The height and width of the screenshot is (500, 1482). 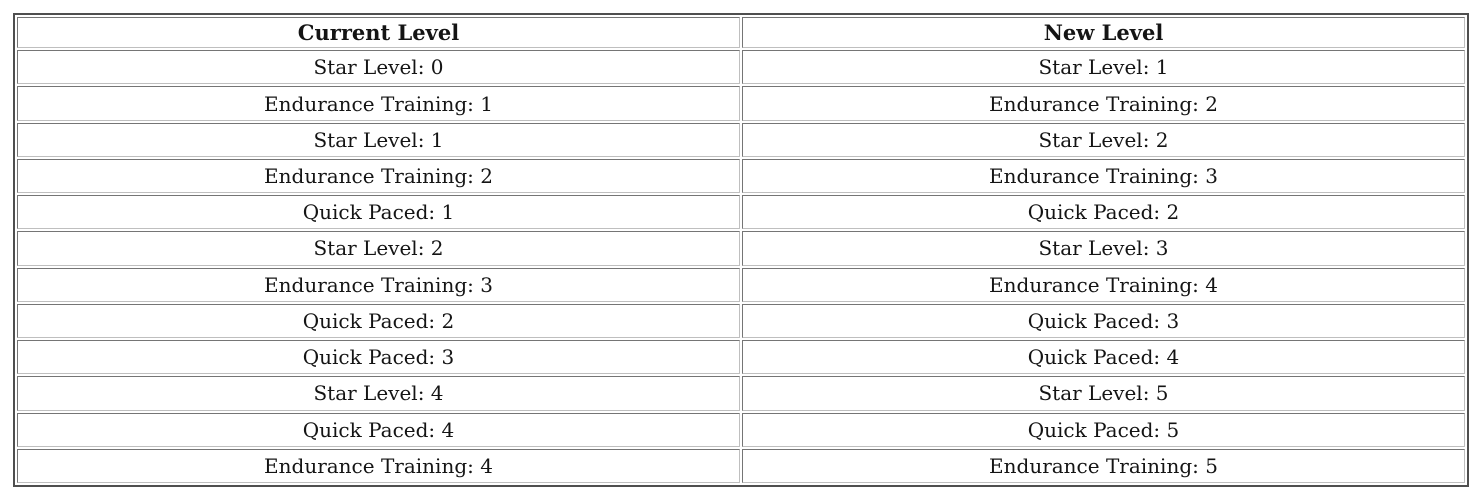 I want to click on table-cell: Star Level: 0, so click(x=378, y=67).